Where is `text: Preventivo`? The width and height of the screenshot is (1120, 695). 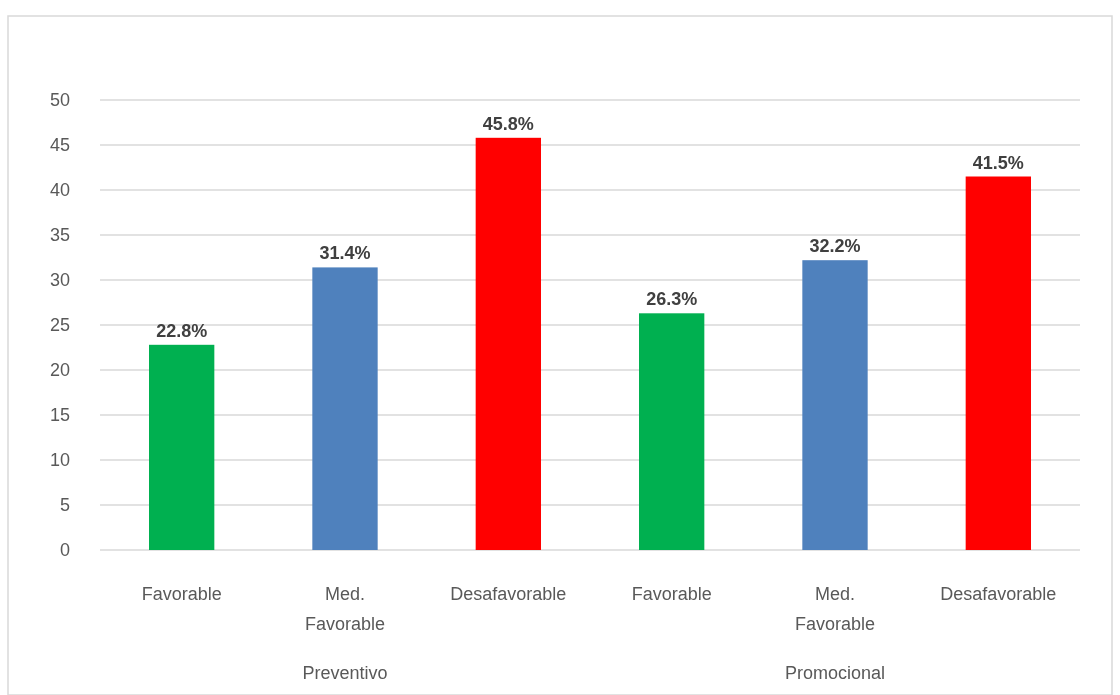 text: Preventivo is located at coordinates (345, 673).